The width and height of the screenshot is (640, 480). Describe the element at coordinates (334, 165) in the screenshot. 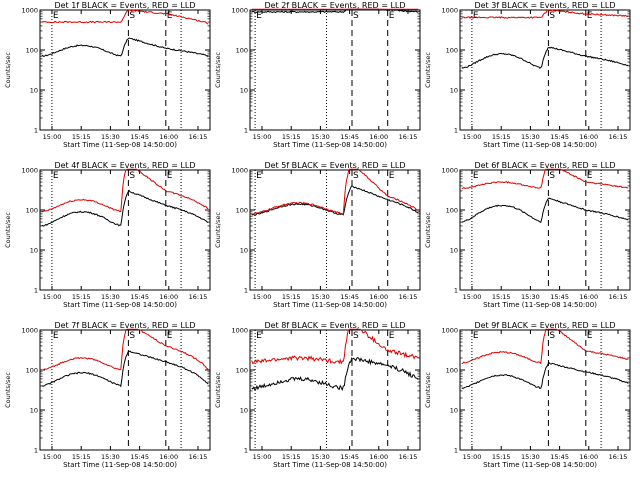

I see `panel-title: Det 5f BLACK = Events, RED = LLD` at that location.